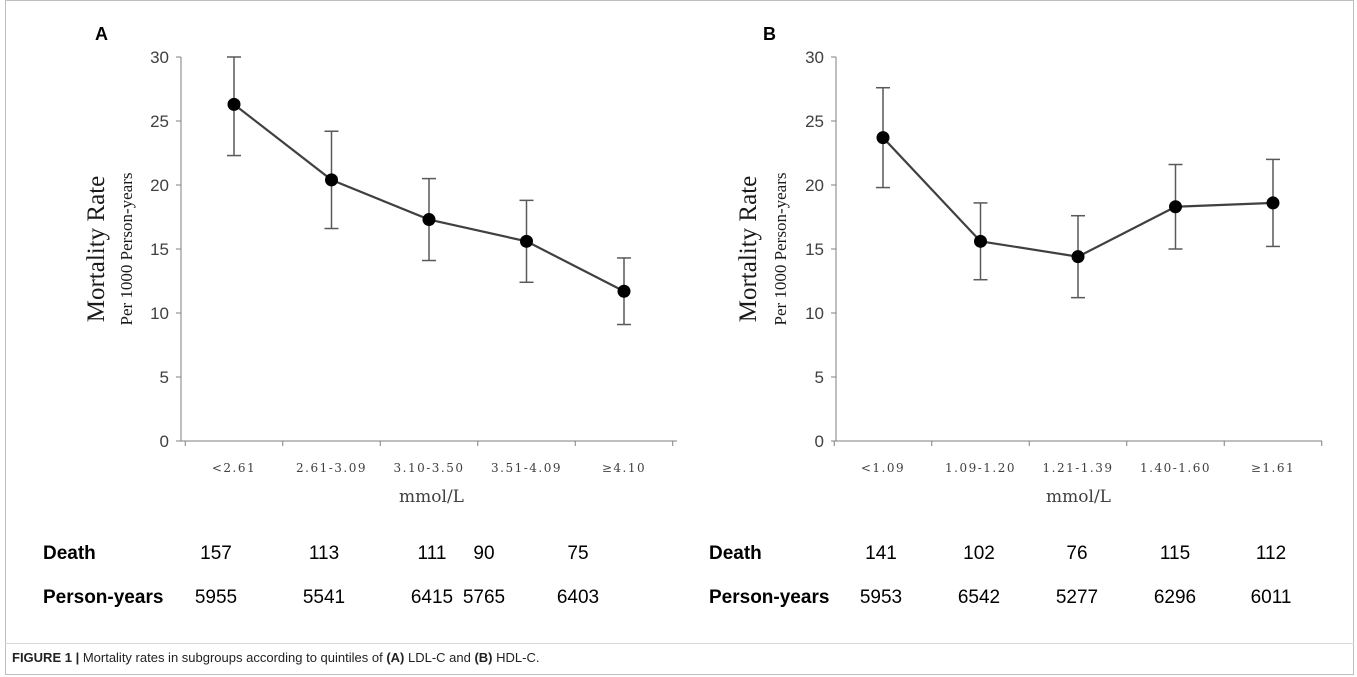 Image resolution: width=1357 pixels, height=677 pixels. I want to click on x-tick-label-a: <2.61, so click(234, 468).